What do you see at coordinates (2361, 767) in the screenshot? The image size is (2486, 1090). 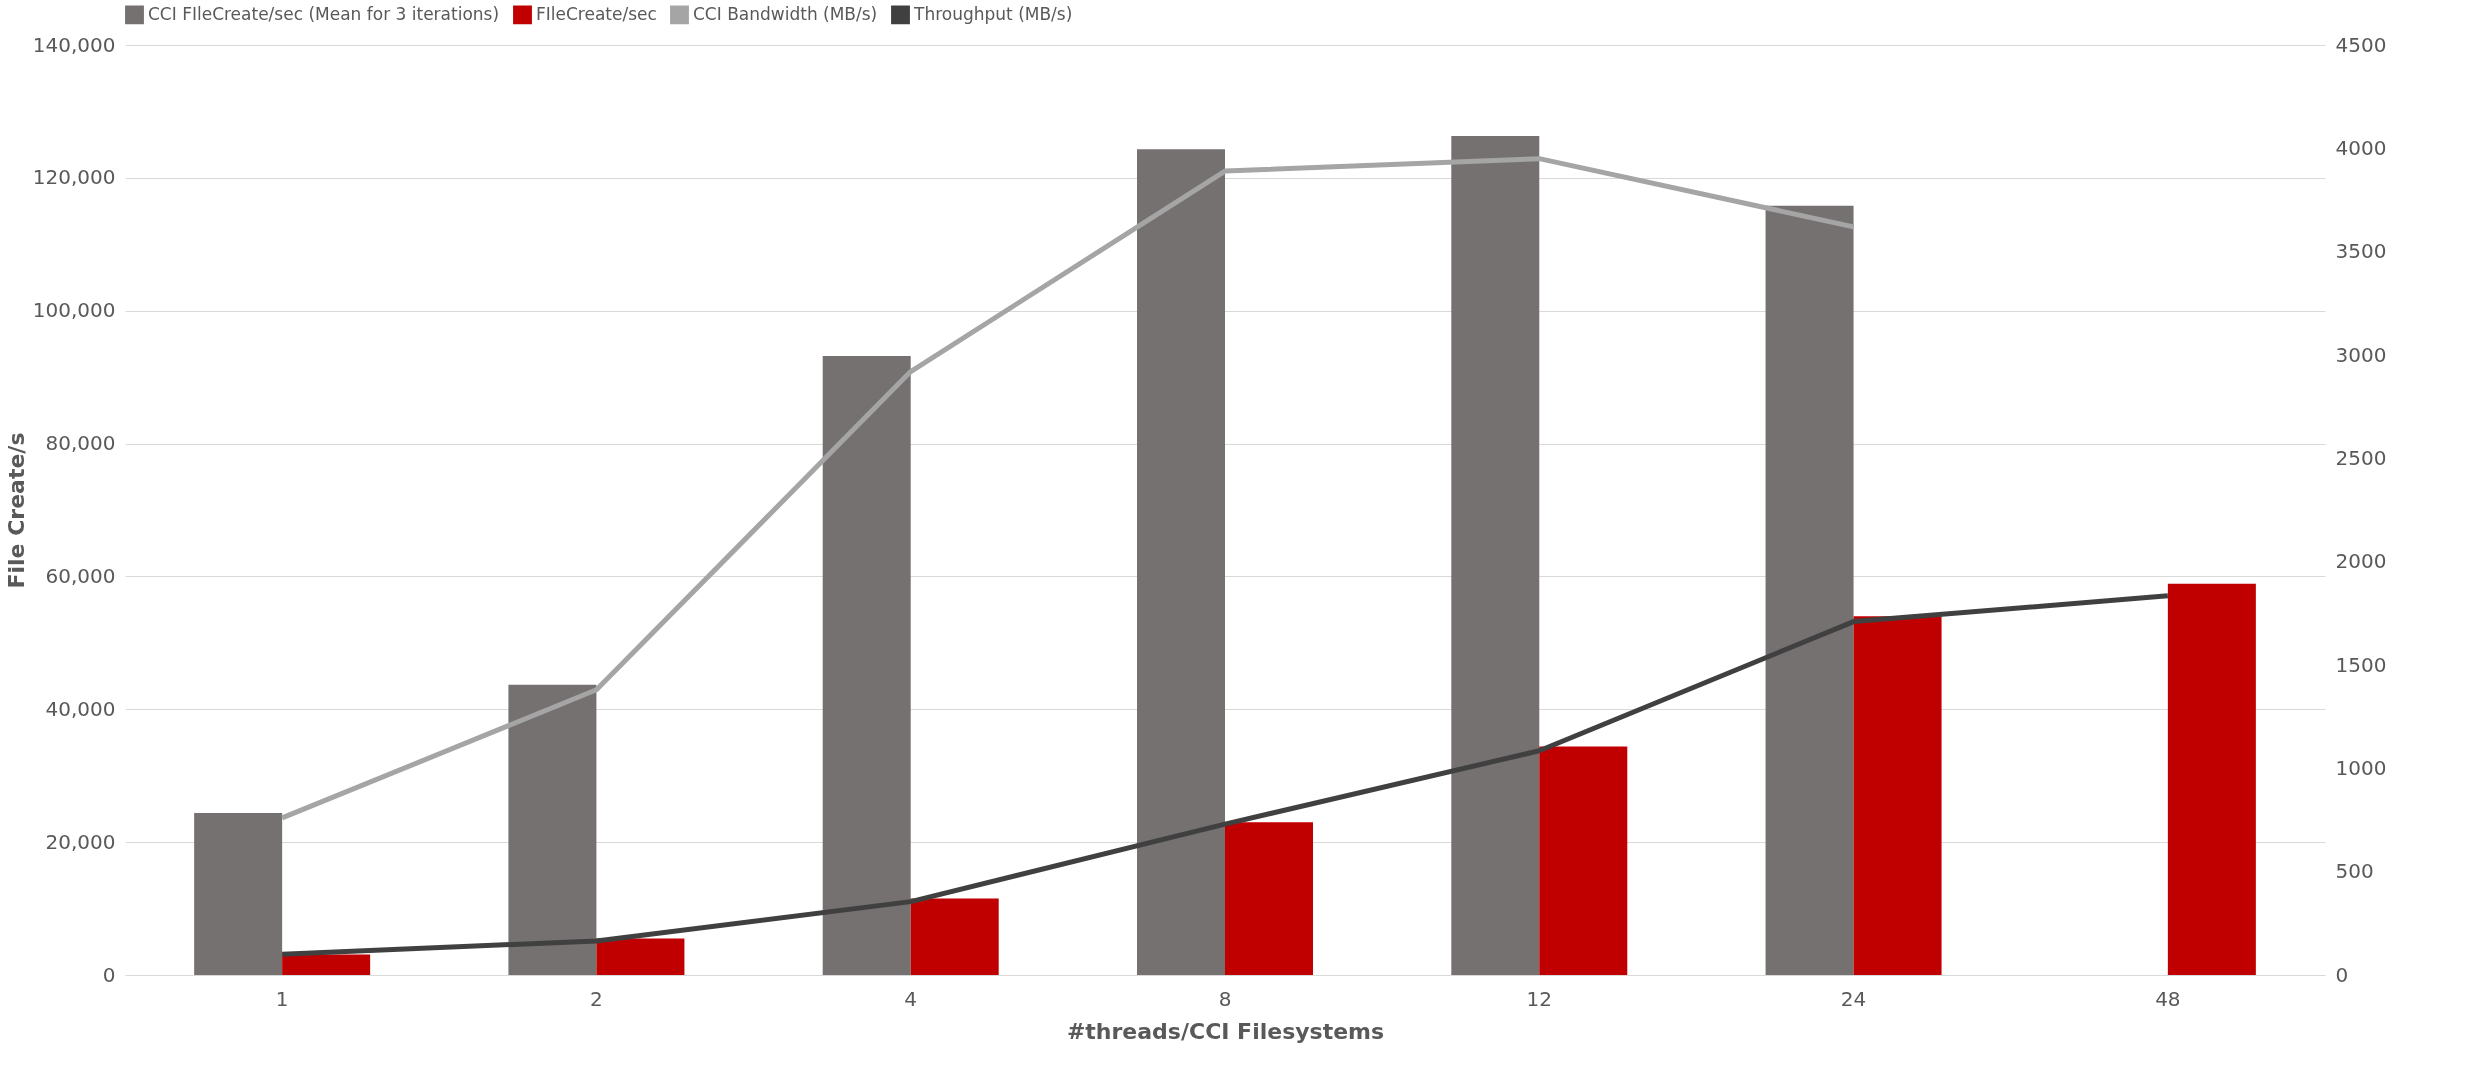 I see `y2-tick-label: 1000` at bounding box center [2361, 767].